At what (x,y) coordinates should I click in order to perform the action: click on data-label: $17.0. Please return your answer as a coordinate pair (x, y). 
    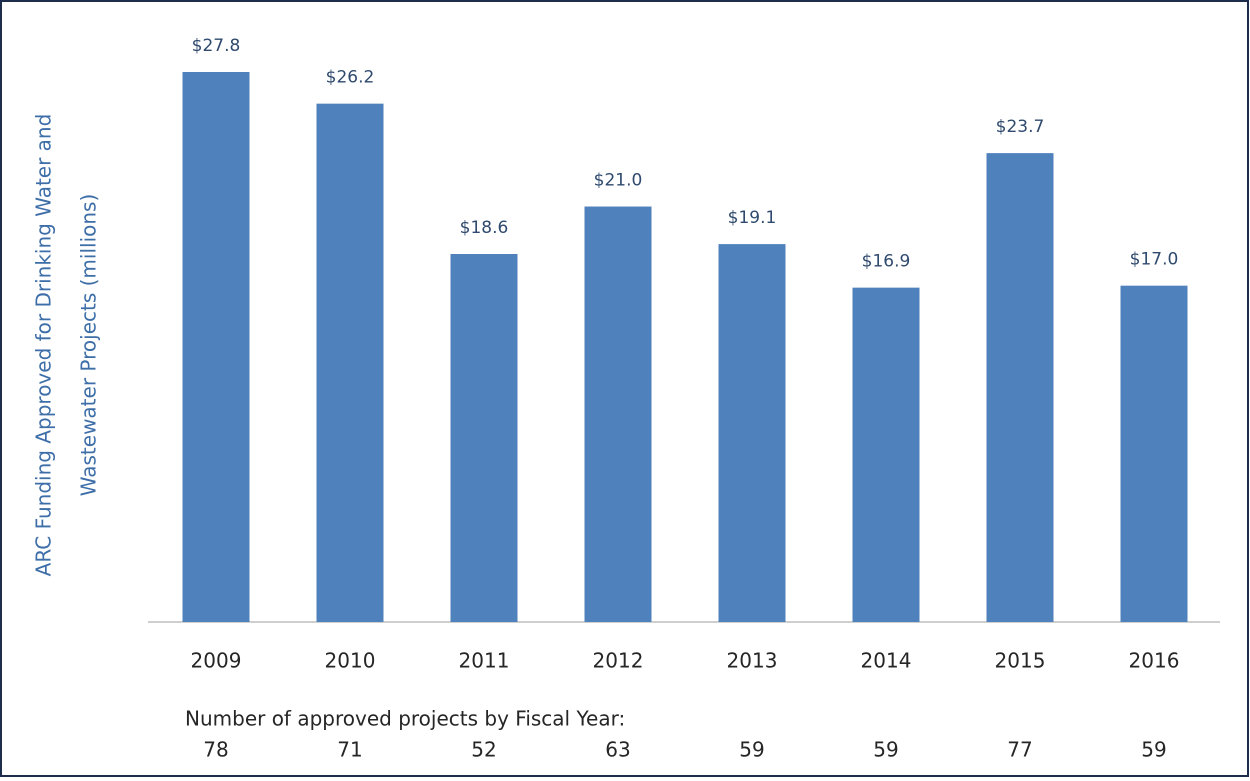
    Looking at the image, I should click on (1154, 260).